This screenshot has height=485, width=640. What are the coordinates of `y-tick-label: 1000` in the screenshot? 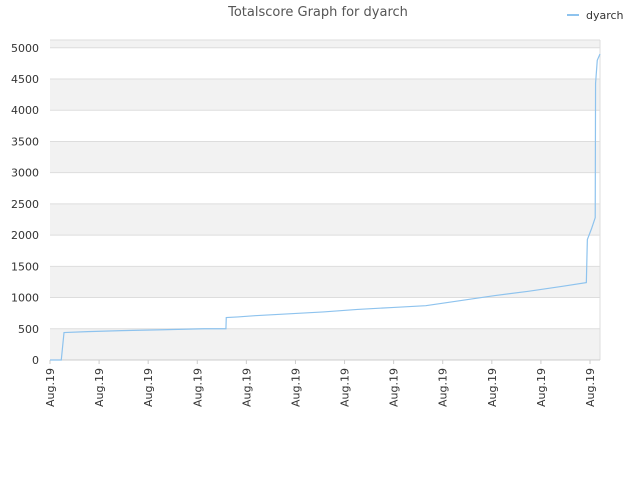 It's located at (25, 298).